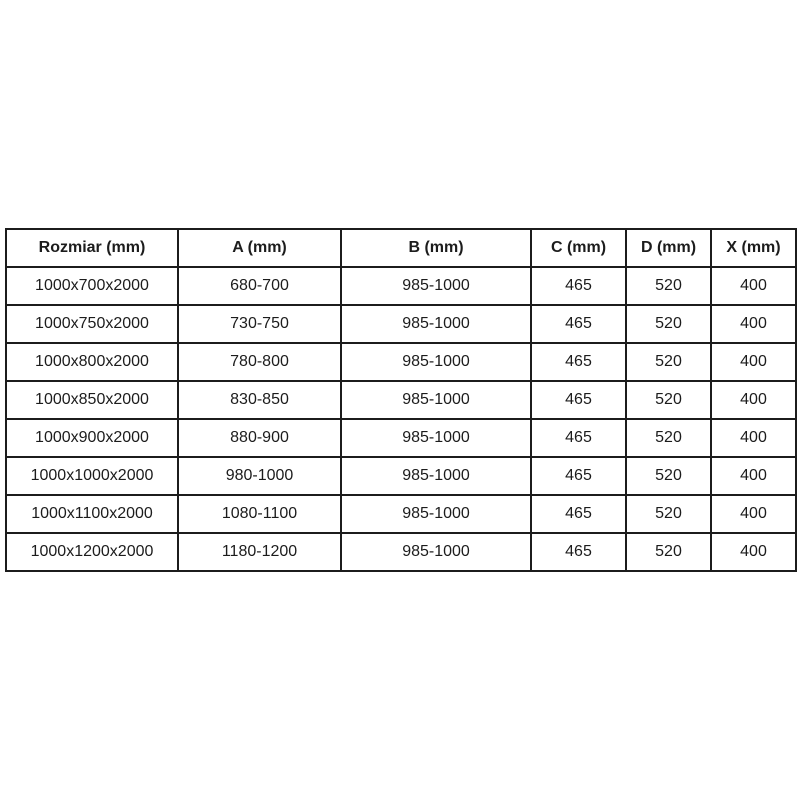 Image resolution: width=800 pixels, height=800 pixels. I want to click on column-header-c: C (mm), so click(578, 248).